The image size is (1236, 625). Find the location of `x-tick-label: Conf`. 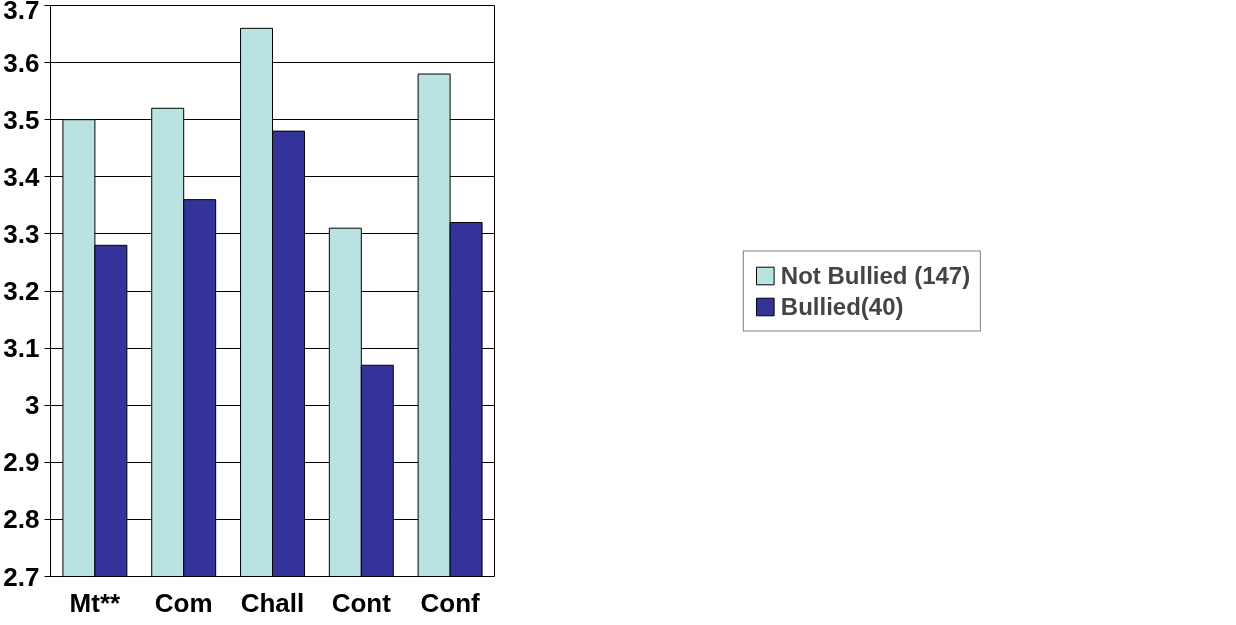

x-tick-label: Conf is located at coordinates (450, 602).